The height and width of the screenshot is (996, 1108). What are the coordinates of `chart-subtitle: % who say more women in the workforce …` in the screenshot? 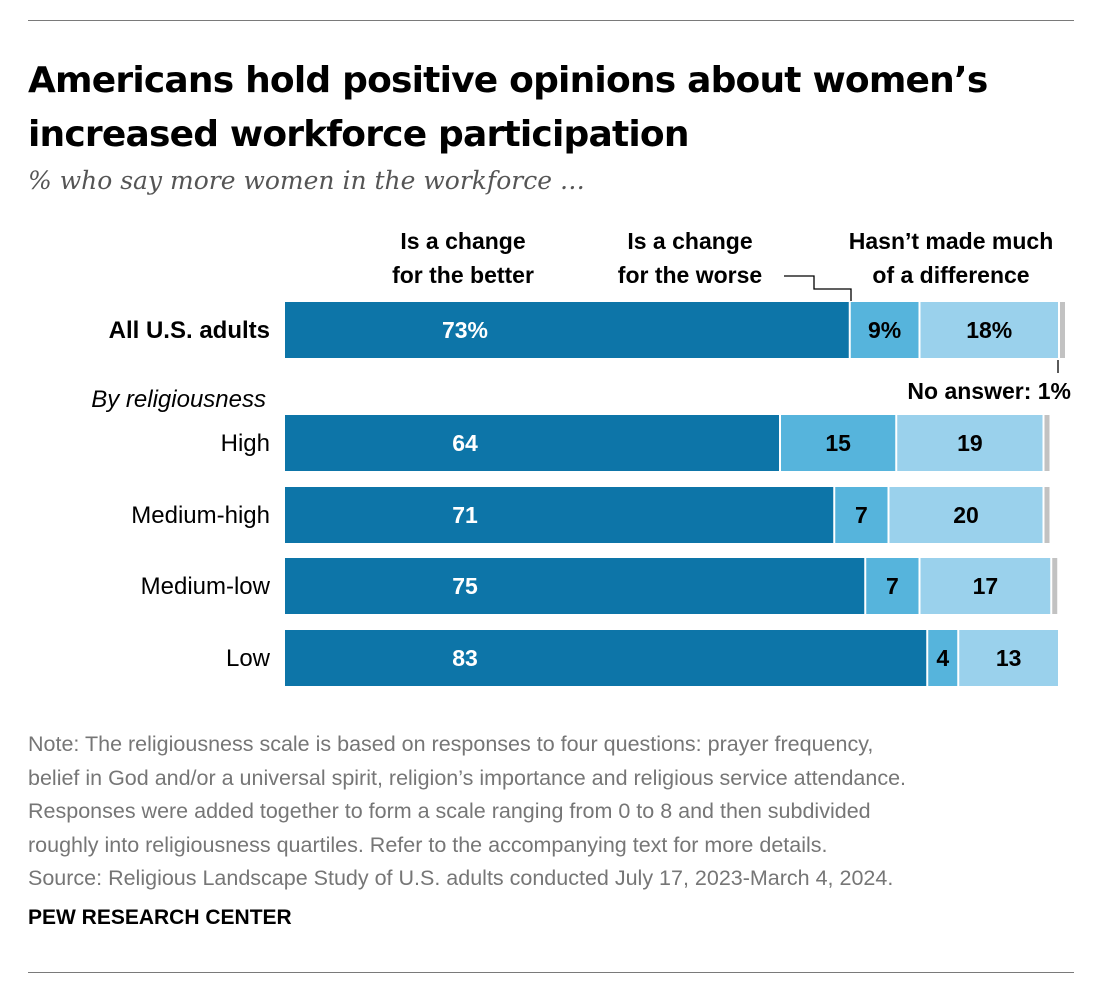 It's located at (306, 180).